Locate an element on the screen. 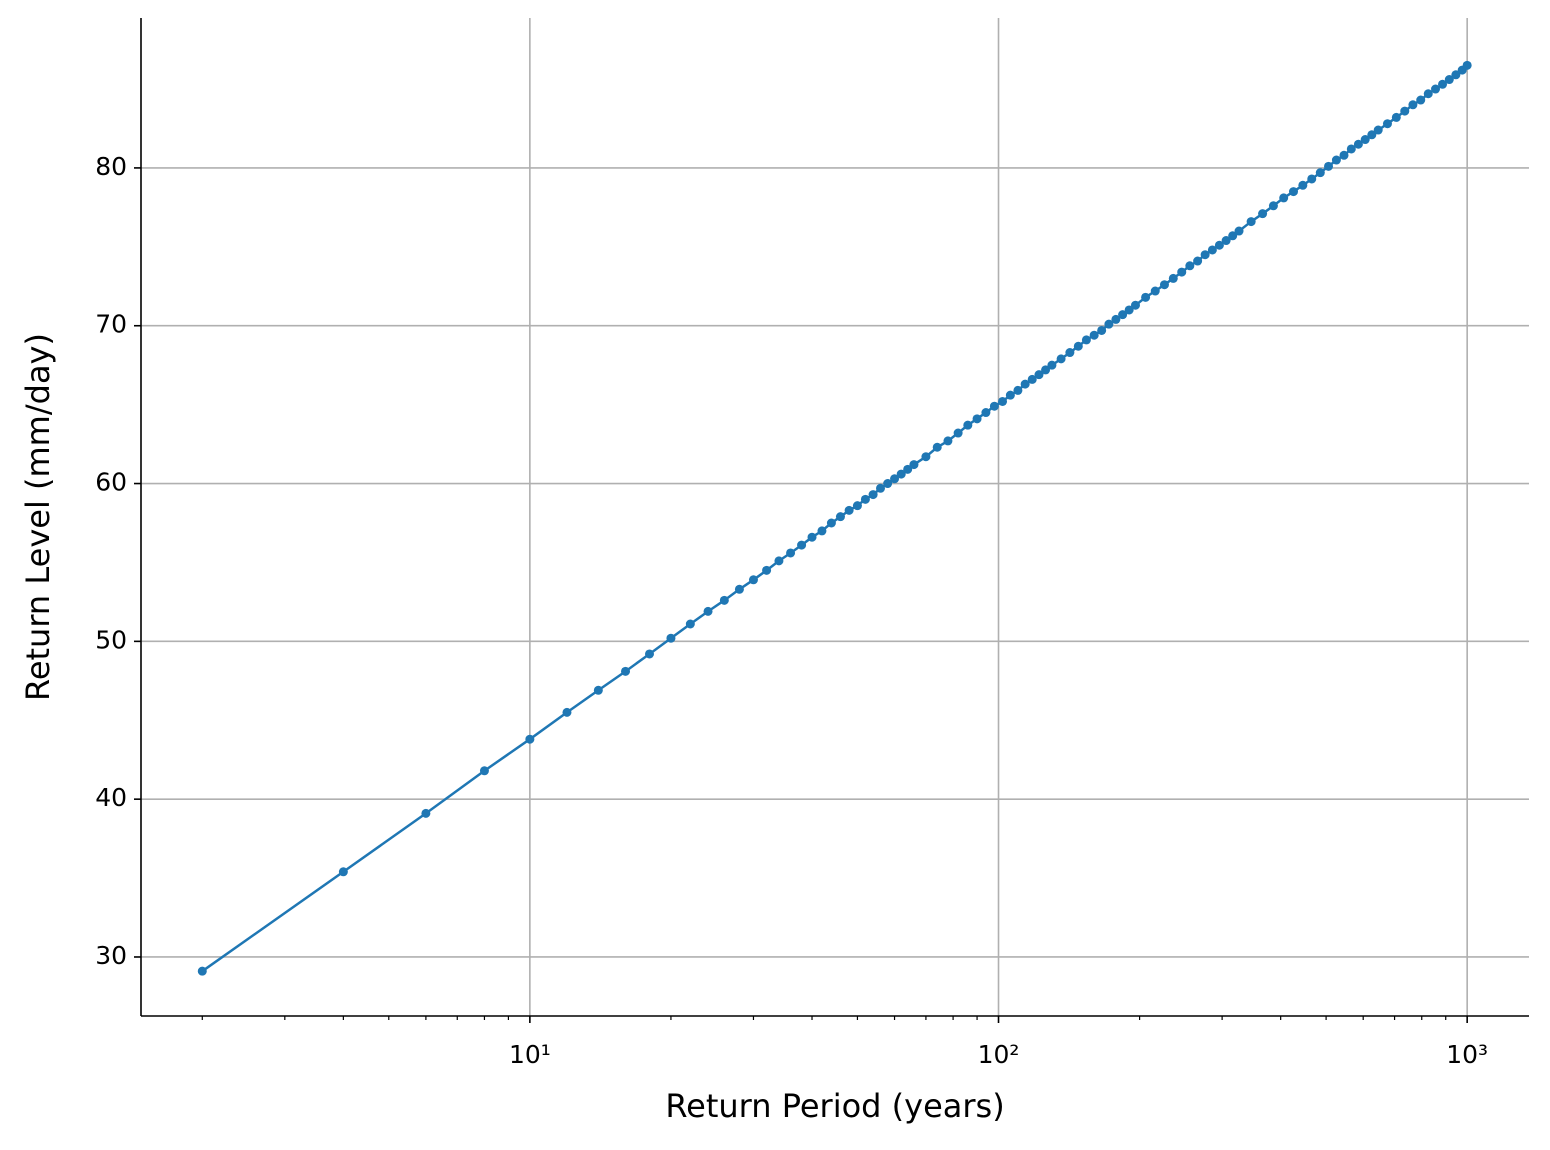 Image resolution: width=1550 pixels, height=1150 pixels. x-tick-label: 10³ is located at coordinates (1467, 1054).